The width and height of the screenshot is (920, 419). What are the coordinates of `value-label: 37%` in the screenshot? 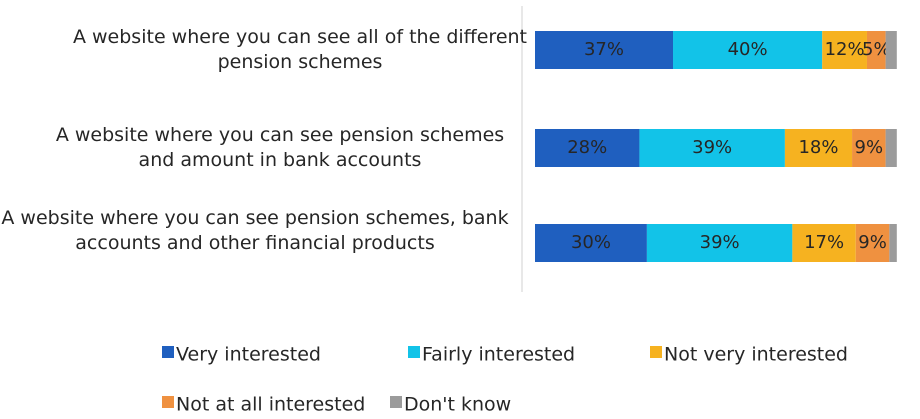 It's located at (604, 49).